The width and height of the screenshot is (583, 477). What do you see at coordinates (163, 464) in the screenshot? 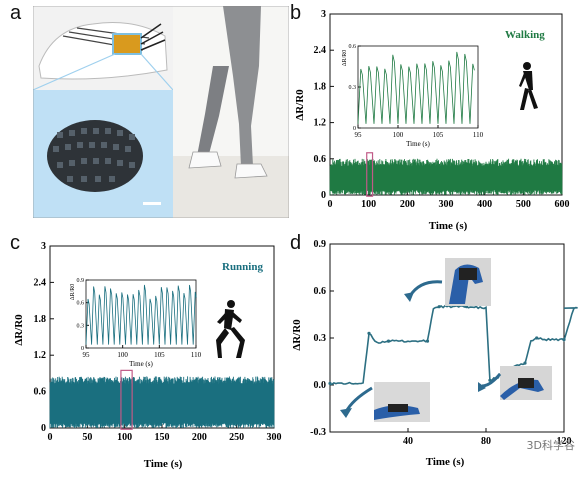
I see `chart-c-xlabel: Time (s)` at bounding box center [163, 464].